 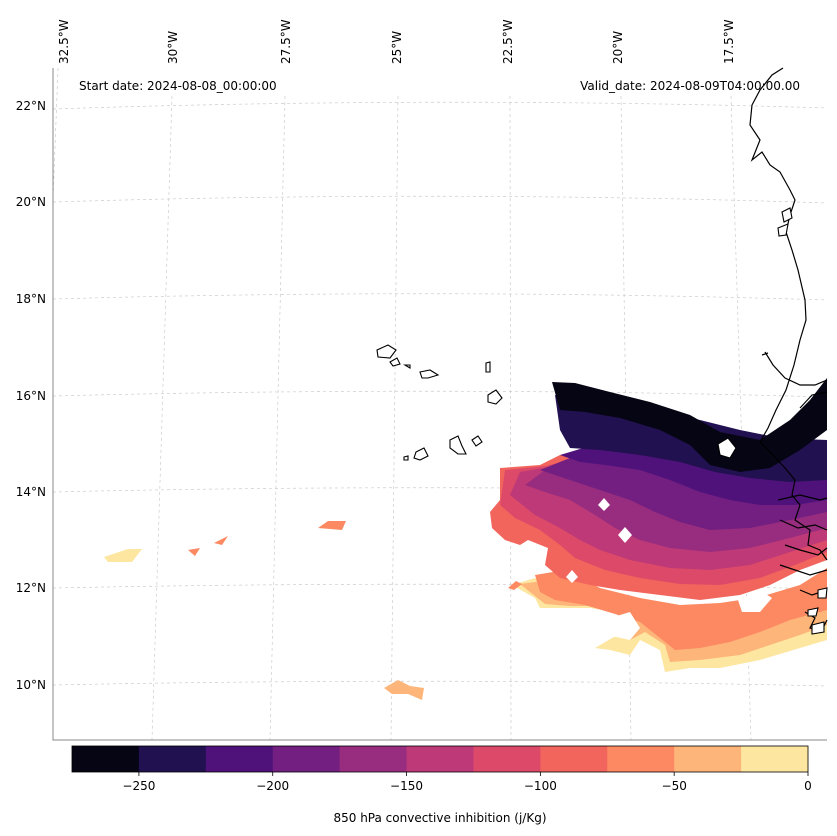 What do you see at coordinates (495, 397) in the screenshot?
I see `island-boa-vista` at bounding box center [495, 397].